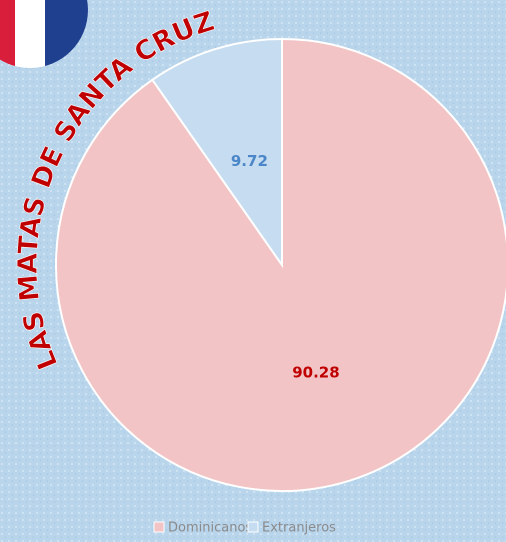  I want to click on data-label: 90.28, so click(315, 372).